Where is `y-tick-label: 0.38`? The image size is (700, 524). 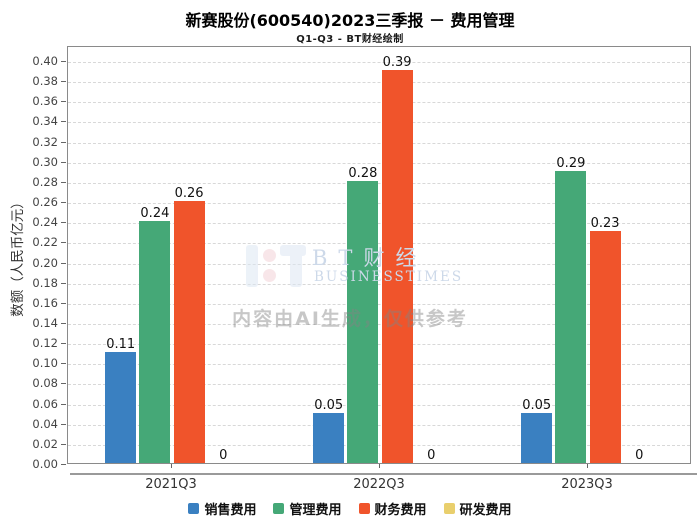 y-tick-label: 0.38 is located at coordinates (45, 81).